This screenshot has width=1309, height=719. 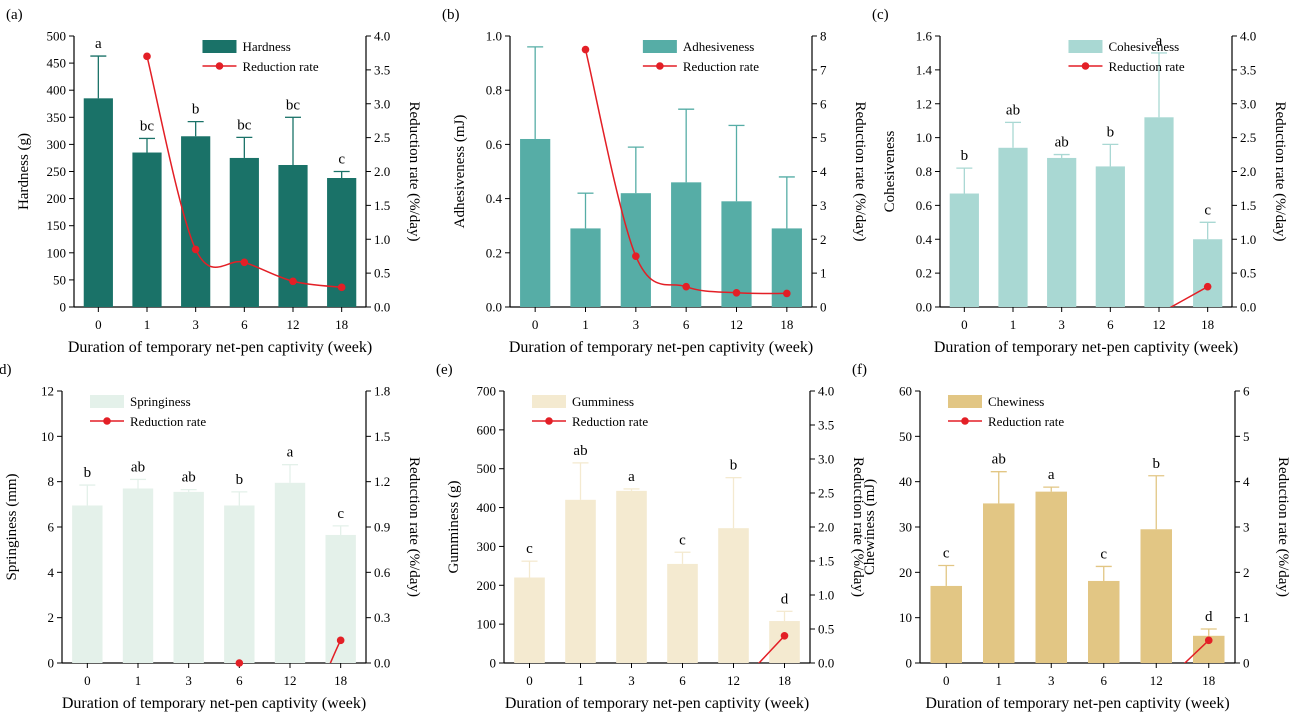 What do you see at coordinates (999, 680) in the screenshot?
I see `x-tick-label: 1` at bounding box center [999, 680].